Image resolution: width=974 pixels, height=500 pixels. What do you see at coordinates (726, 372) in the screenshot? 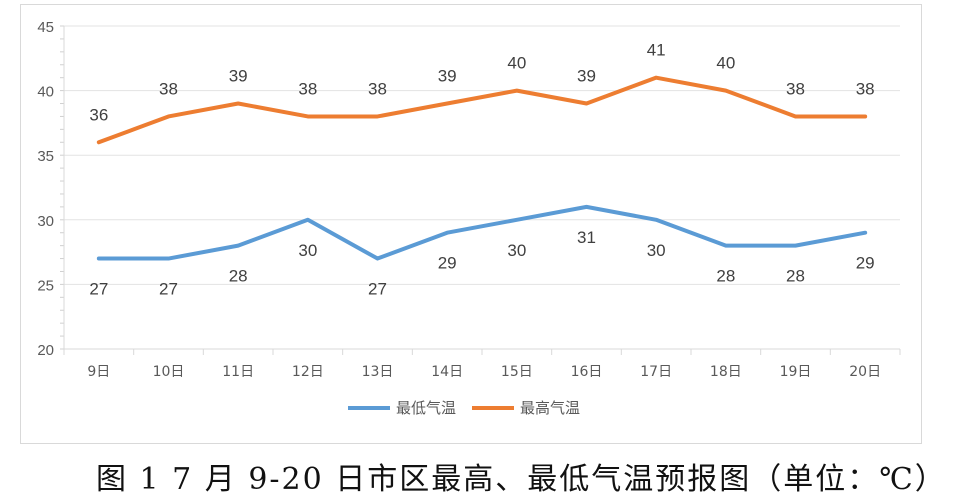
I see `x-tick-label: 18日` at bounding box center [726, 372].